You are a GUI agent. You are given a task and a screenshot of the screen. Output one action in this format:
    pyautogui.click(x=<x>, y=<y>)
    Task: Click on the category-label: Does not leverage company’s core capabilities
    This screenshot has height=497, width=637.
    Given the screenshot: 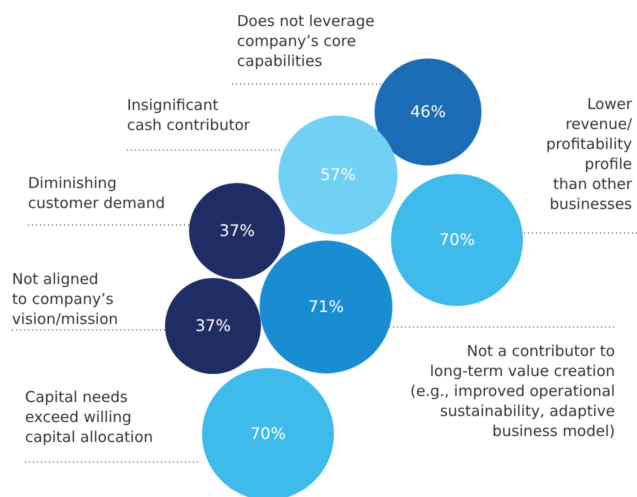 What is the action you would take?
    pyautogui.click(x=305, y=41)
    